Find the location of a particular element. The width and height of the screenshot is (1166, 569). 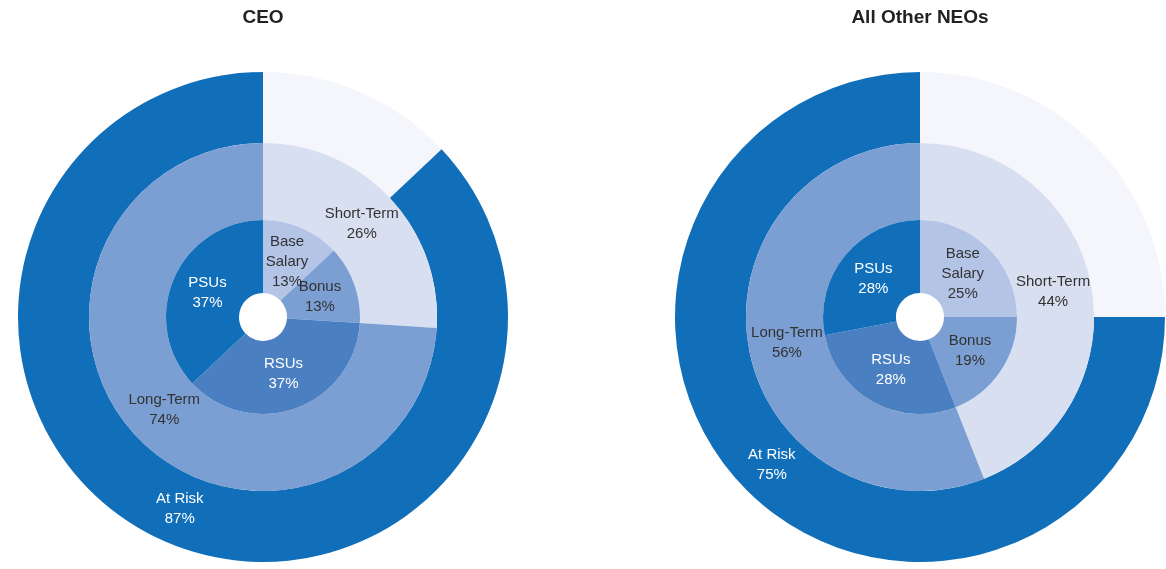

slice-label: Bonus is located at coordinates (970, 340).